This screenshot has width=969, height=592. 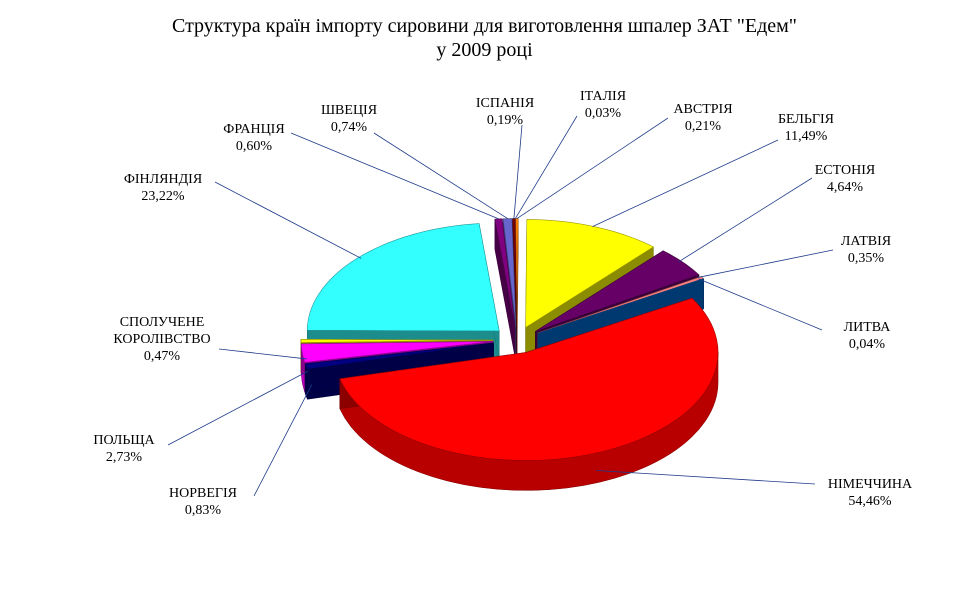 I want to click on chart-title-year: у 2009 році, so click(x=484, y=50).